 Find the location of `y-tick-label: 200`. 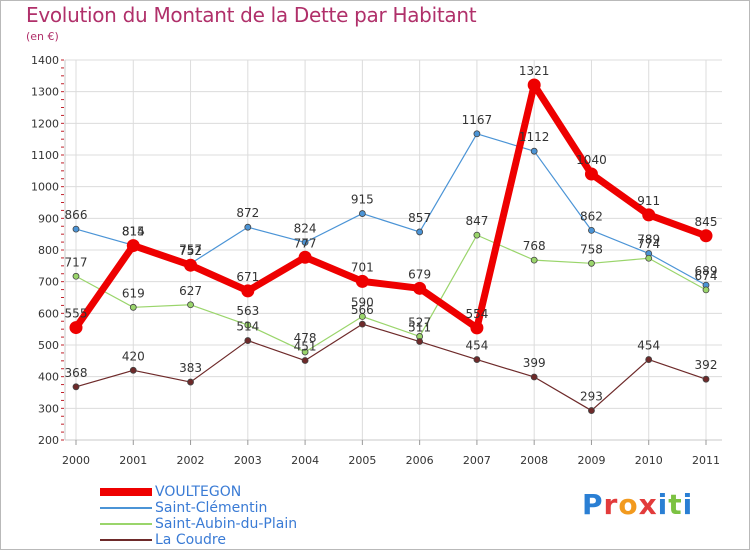

y-tick-label: 200 is located at coordinates (48, 440).